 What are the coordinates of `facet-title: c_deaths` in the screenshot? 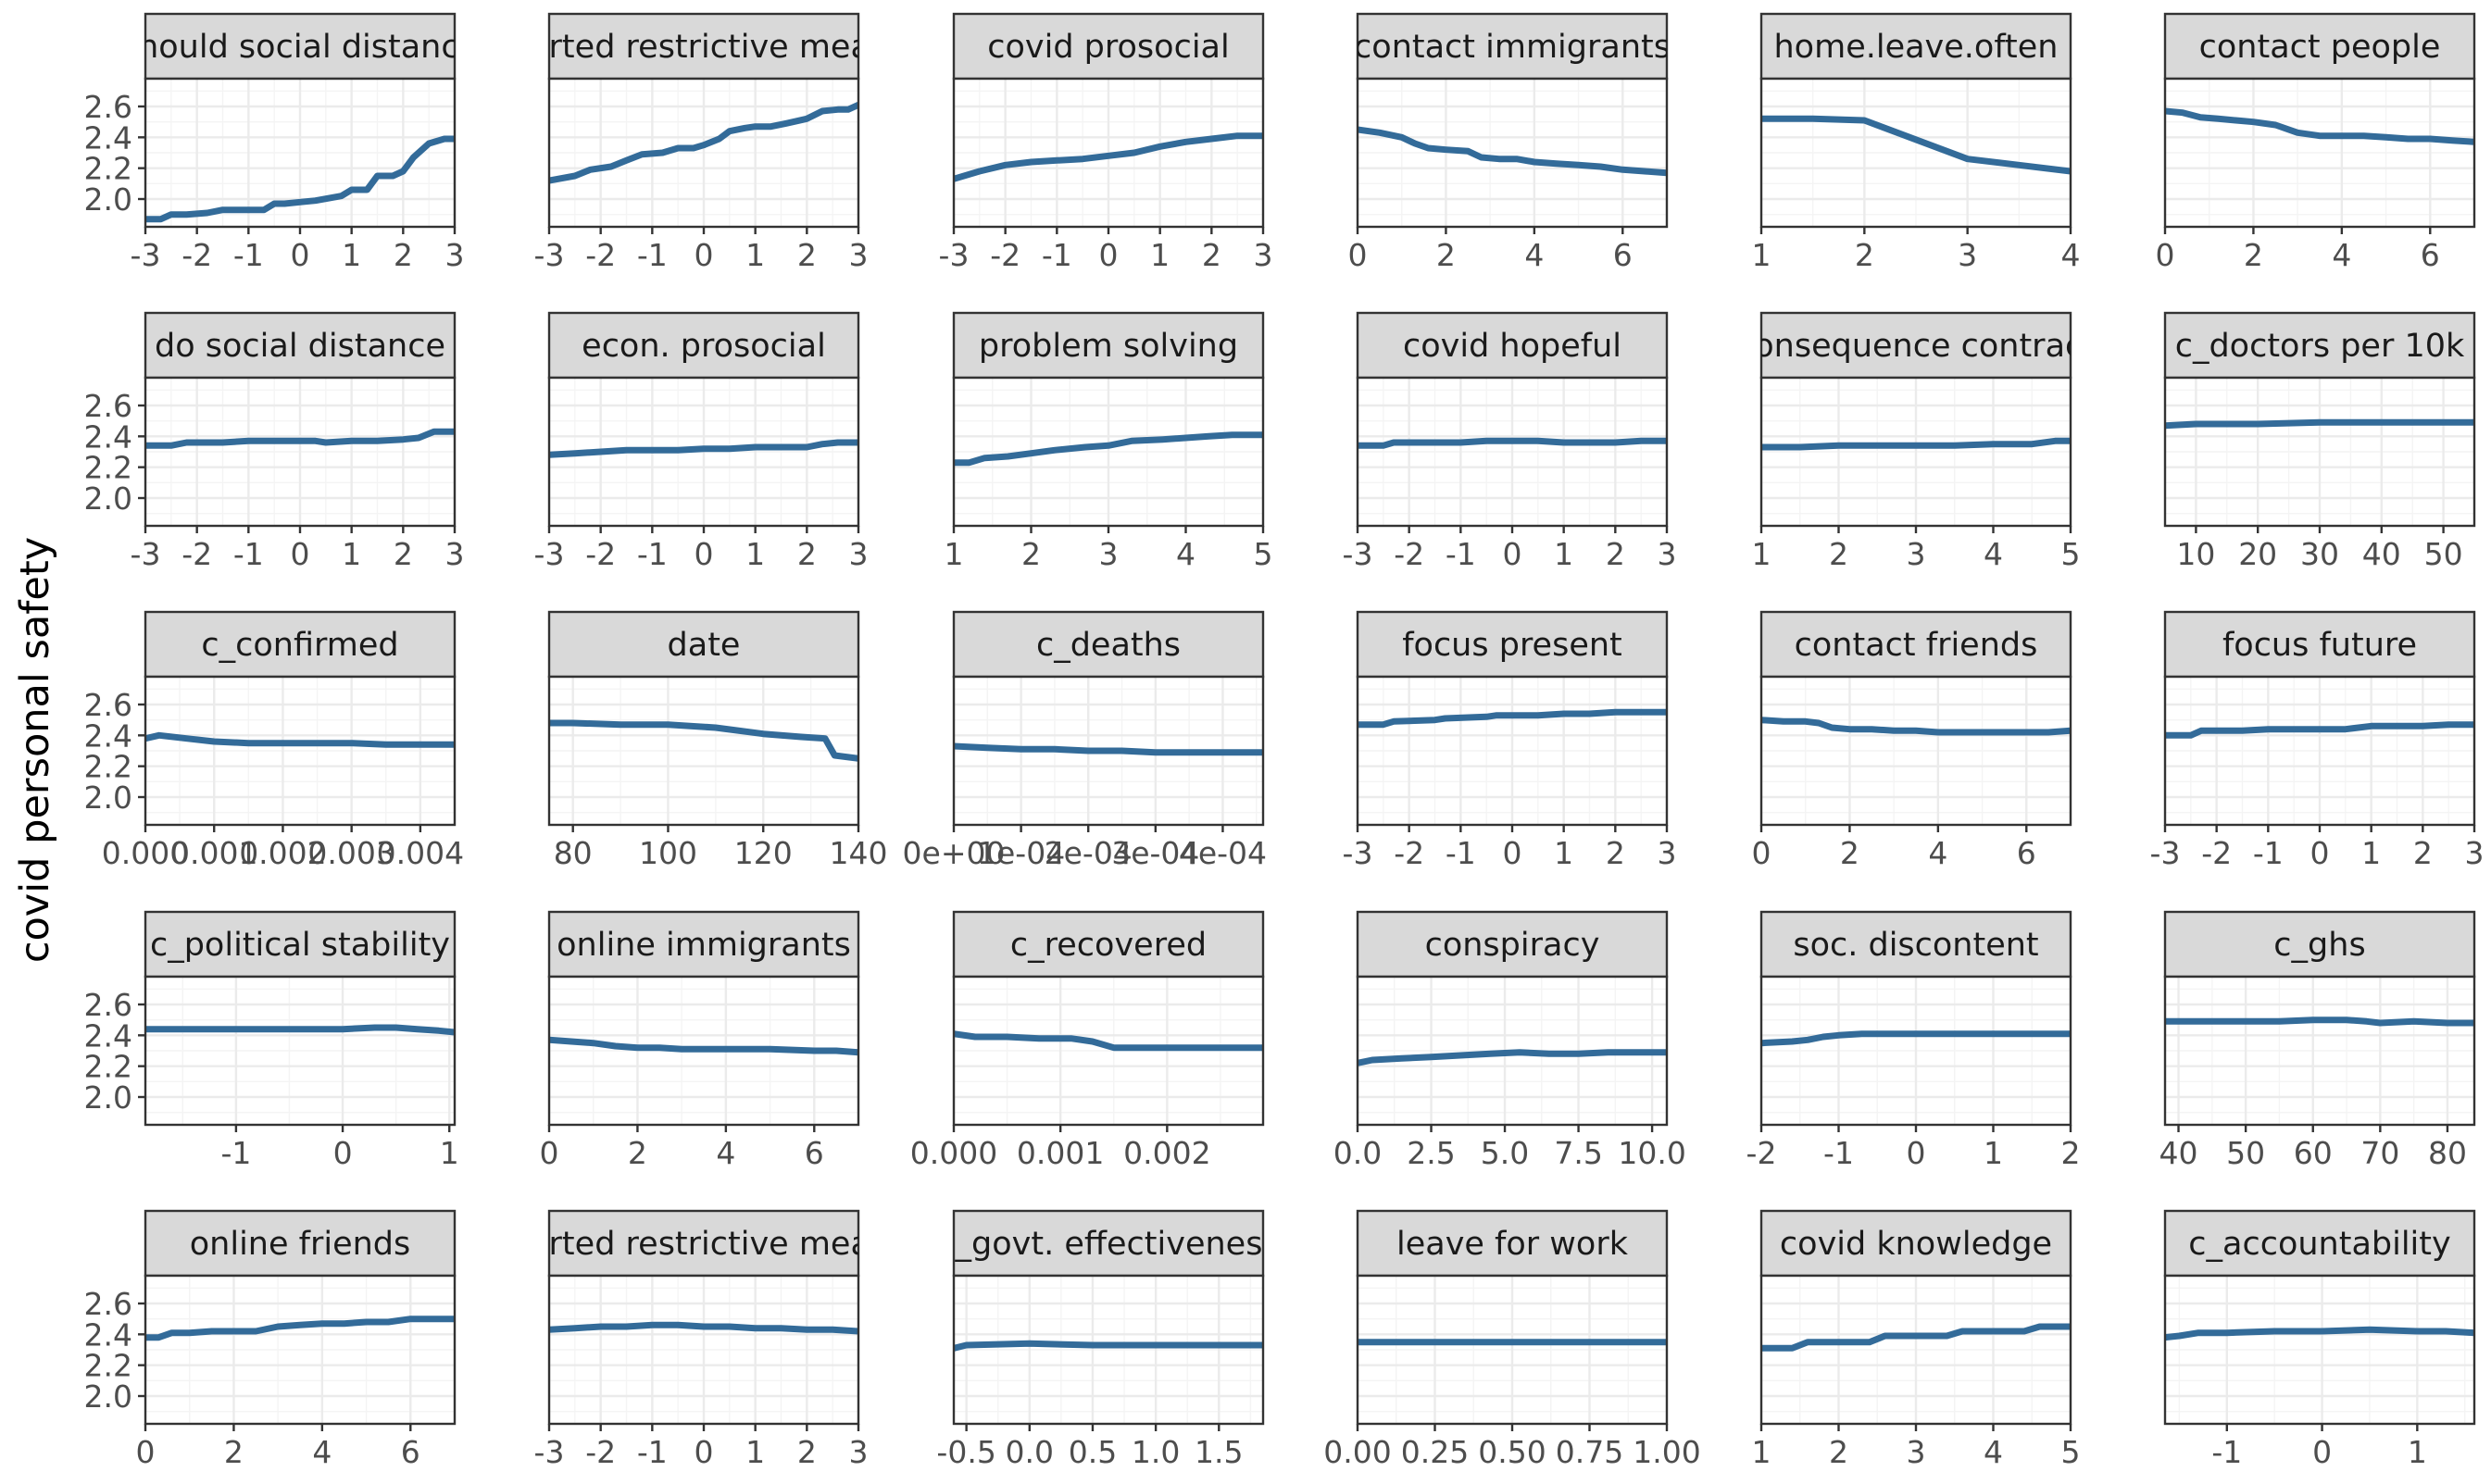 It's located at (1108, 646).